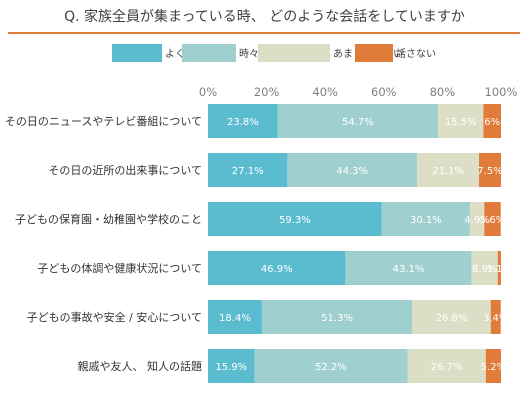  What do you see at coordinates (501, 92) in the screenshot?
I see `x-tick-label-5: 100%` at bounding box center [501, 92].